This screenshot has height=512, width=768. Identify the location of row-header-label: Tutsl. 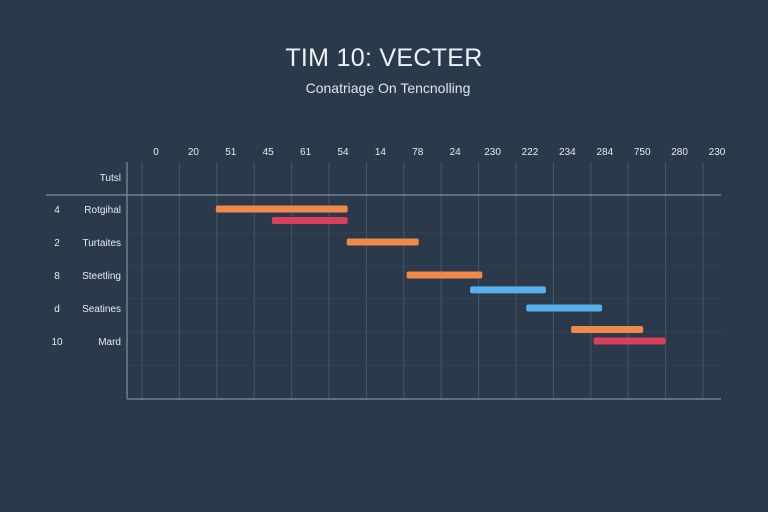
(110, 178).